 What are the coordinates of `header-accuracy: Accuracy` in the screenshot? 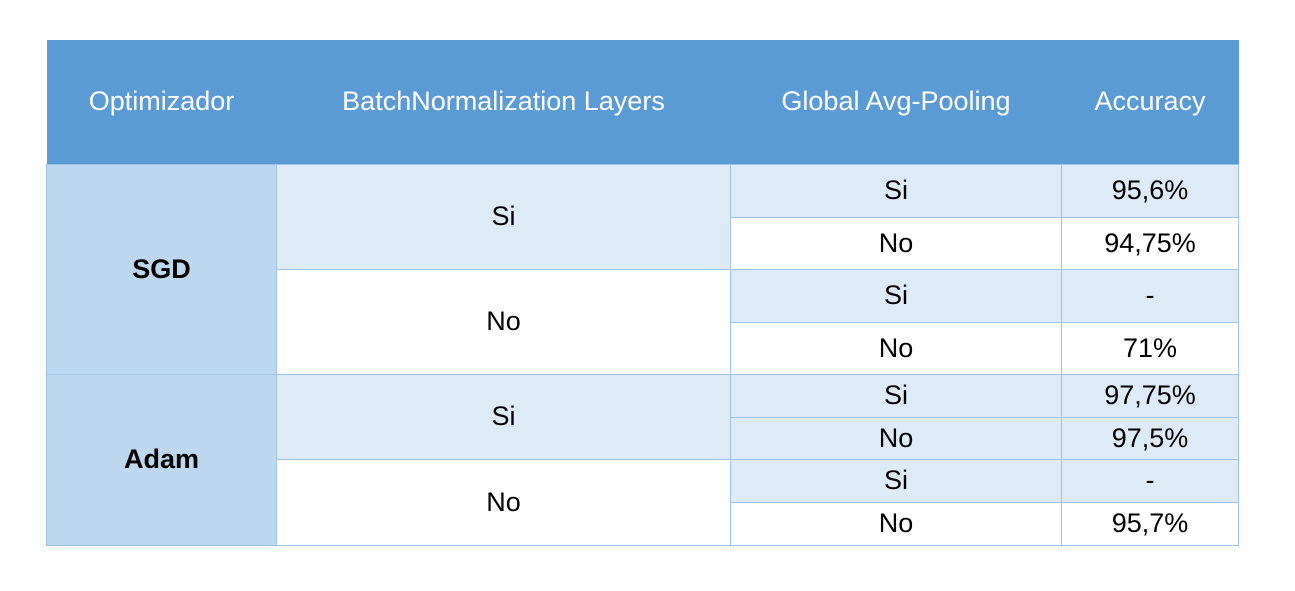 It's located at (1150, 102).